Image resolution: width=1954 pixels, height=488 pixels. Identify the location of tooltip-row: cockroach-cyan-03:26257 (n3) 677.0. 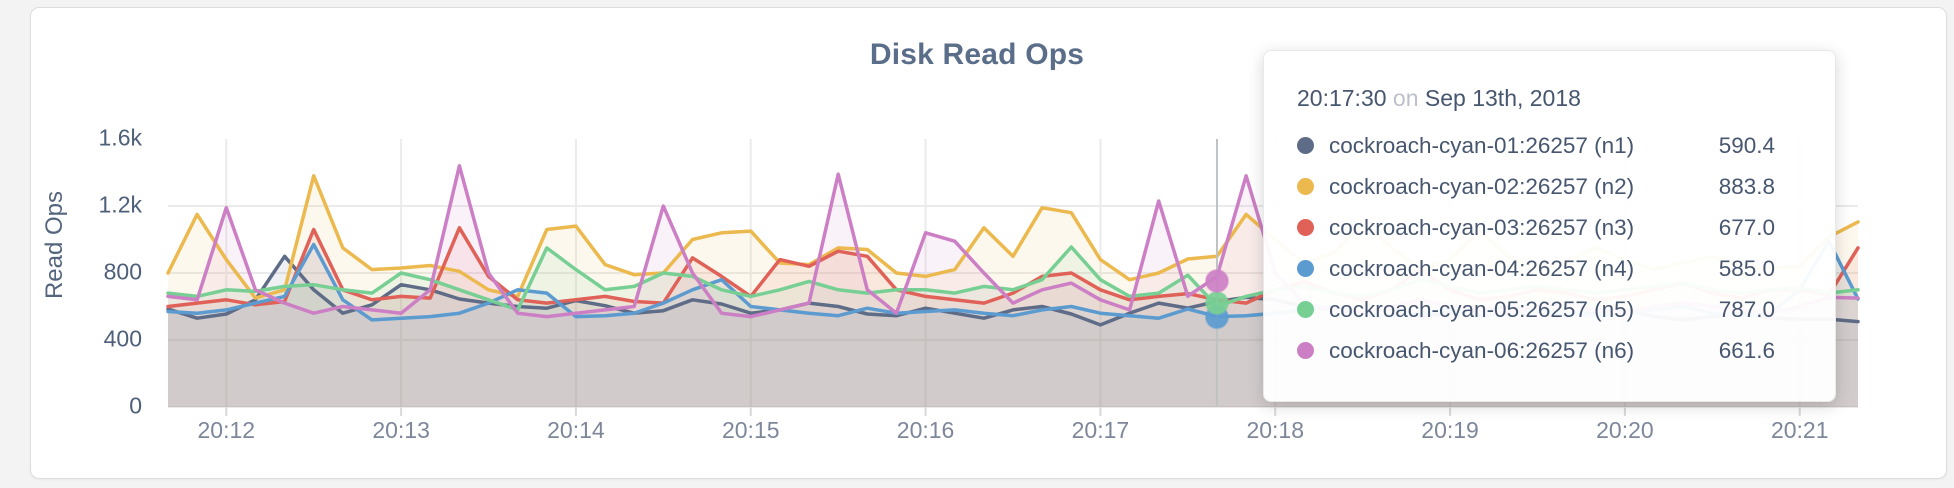
(1550, 227).